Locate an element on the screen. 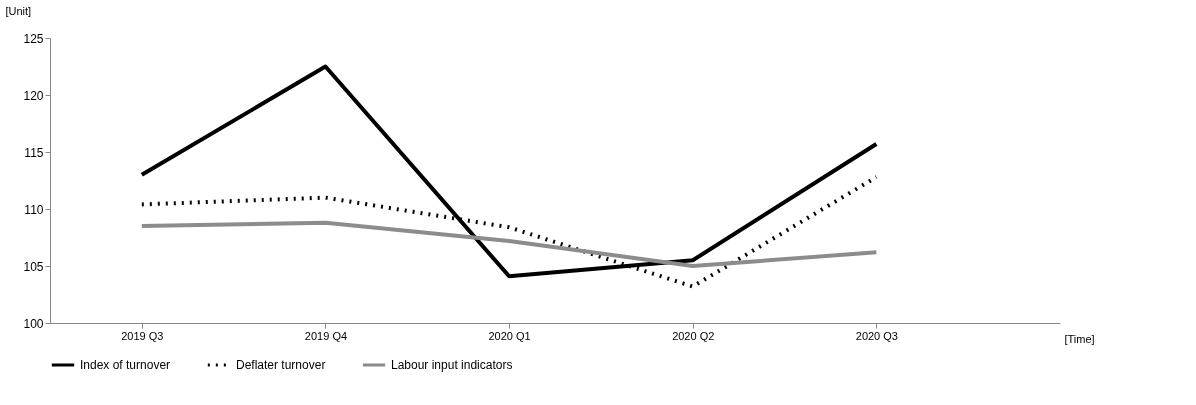 This screenshot has width=1196, height=405. y-tick-label: 100 is located at coordinates (33, 323).